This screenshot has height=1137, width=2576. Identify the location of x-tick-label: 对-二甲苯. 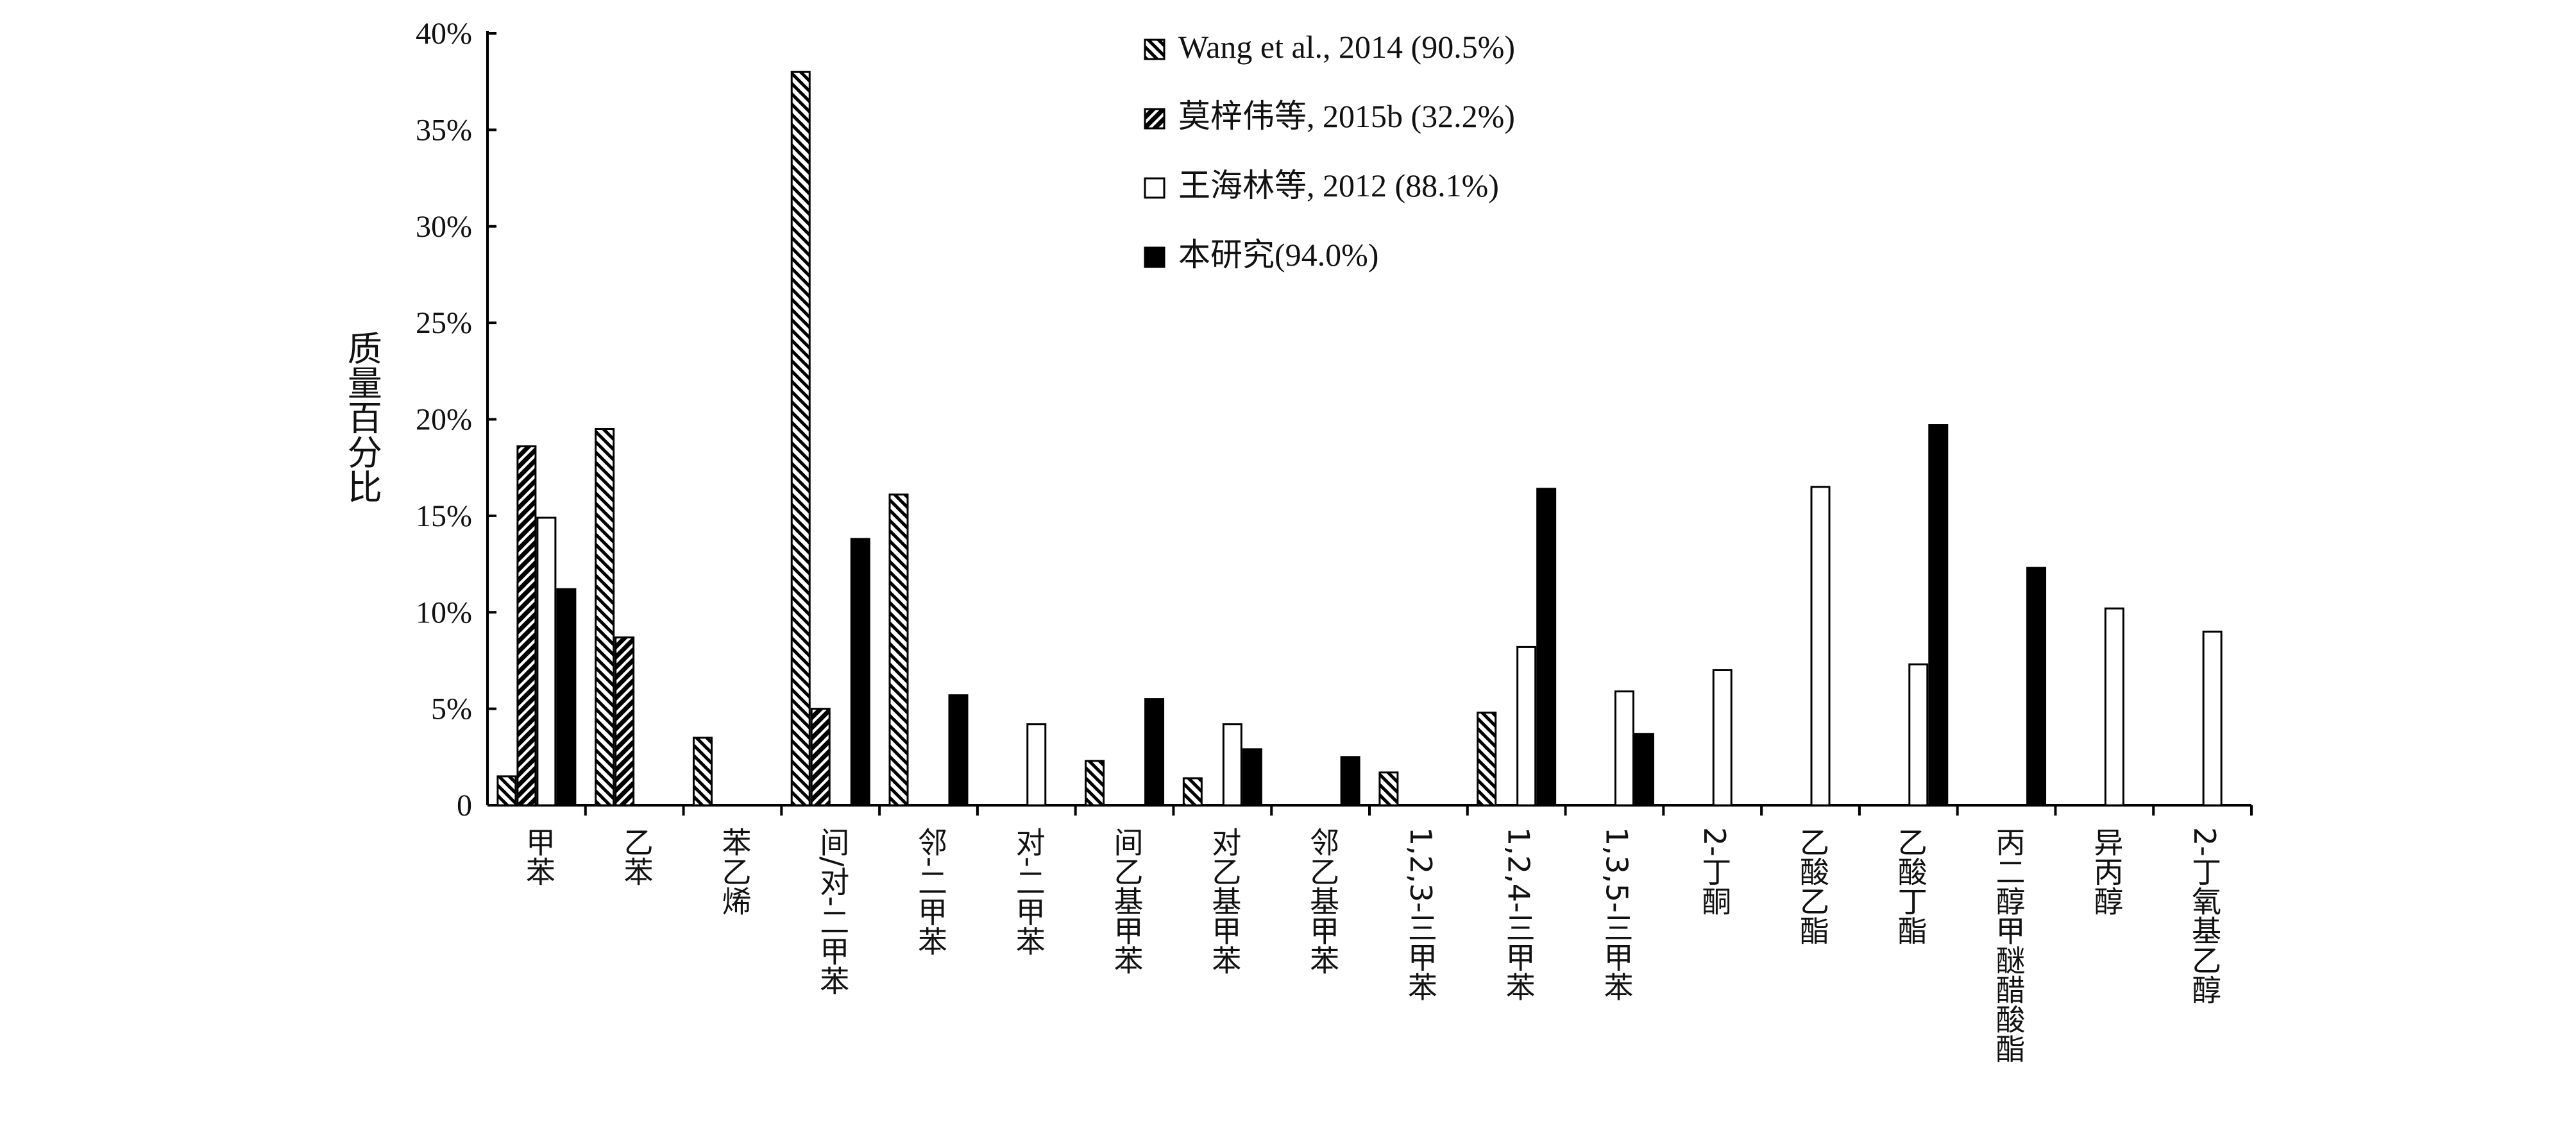
(1029, 891).